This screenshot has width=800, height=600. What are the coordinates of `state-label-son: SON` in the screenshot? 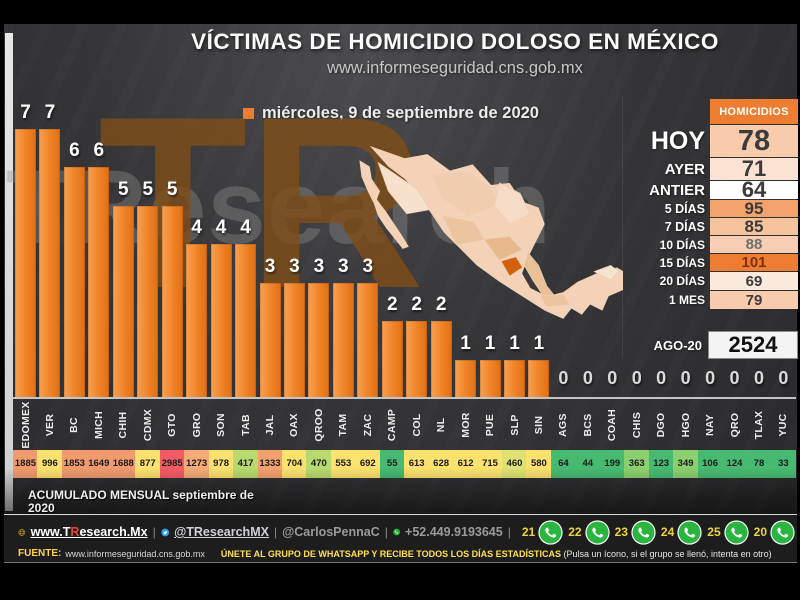 It's located at (221, 425).